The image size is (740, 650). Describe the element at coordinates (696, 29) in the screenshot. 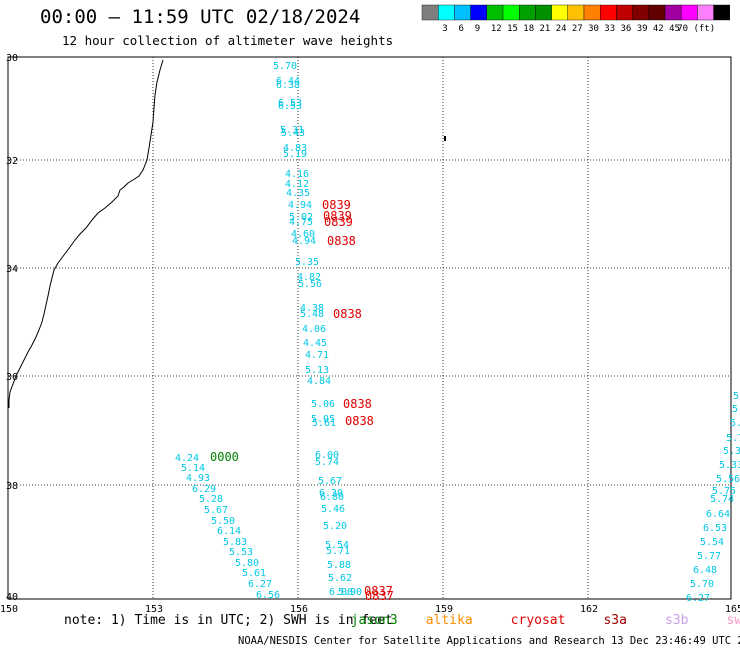

I see `color-scale-label: 70 (ft)` at that location.